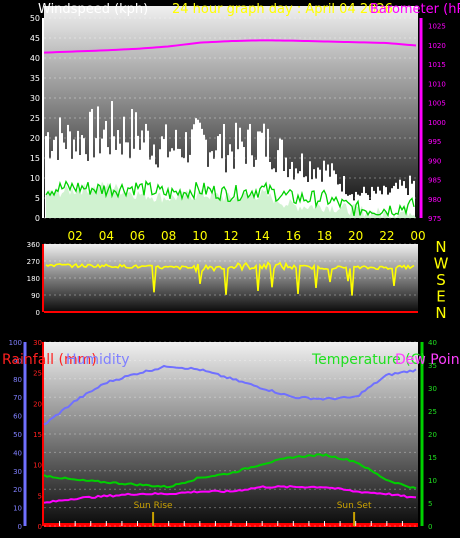 Image resolution: width=460 pixels, height=538 pixels. What do you see at coordinates (33, 262) in the screenshot?
I see `direction-y-tick-label: 270` at bounding box center [33, 262].